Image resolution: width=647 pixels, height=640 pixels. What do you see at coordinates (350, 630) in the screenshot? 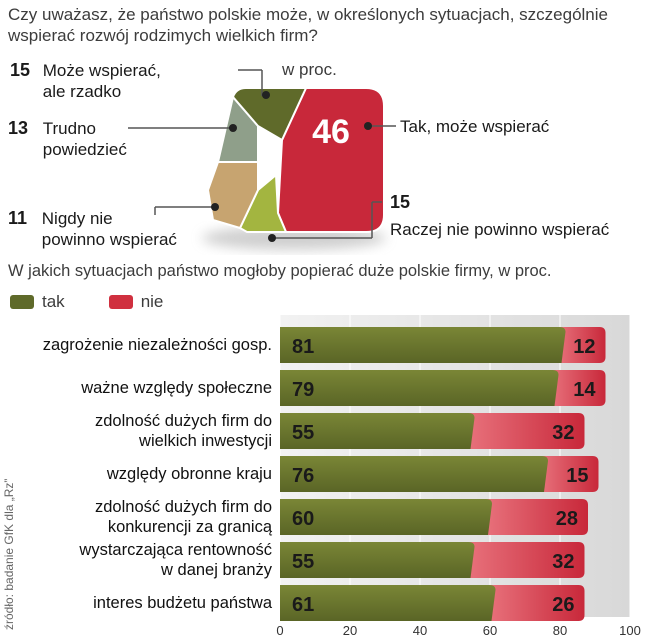
I see `x-tick-label: 20` at bounding box center [350, 630].